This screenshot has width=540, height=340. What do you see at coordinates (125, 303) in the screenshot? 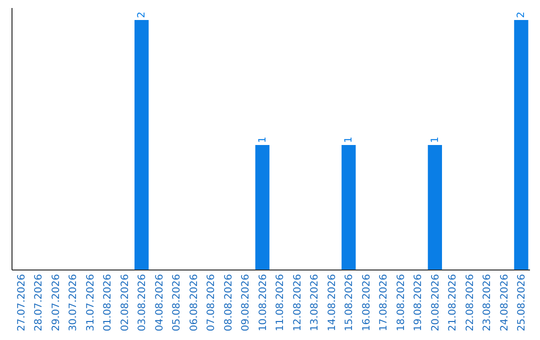
I see `x-tick-label: 02.08.2026` at bounding box center [125, 303].